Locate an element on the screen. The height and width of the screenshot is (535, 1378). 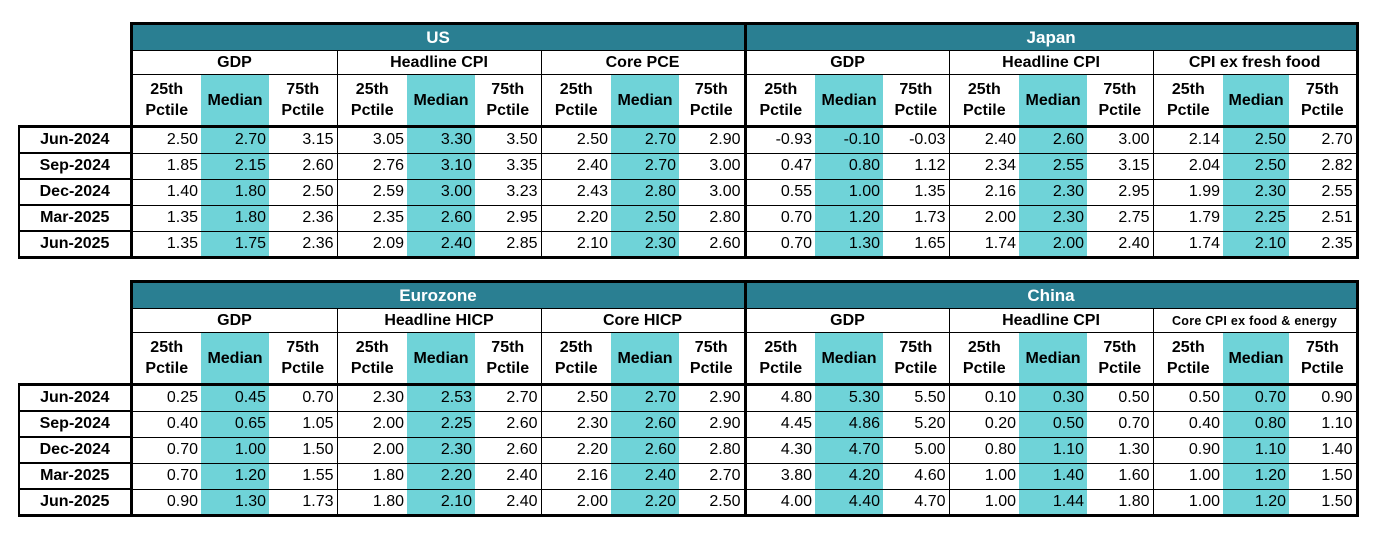
data-cell: 1.20 is located at coordinates (235, 476).